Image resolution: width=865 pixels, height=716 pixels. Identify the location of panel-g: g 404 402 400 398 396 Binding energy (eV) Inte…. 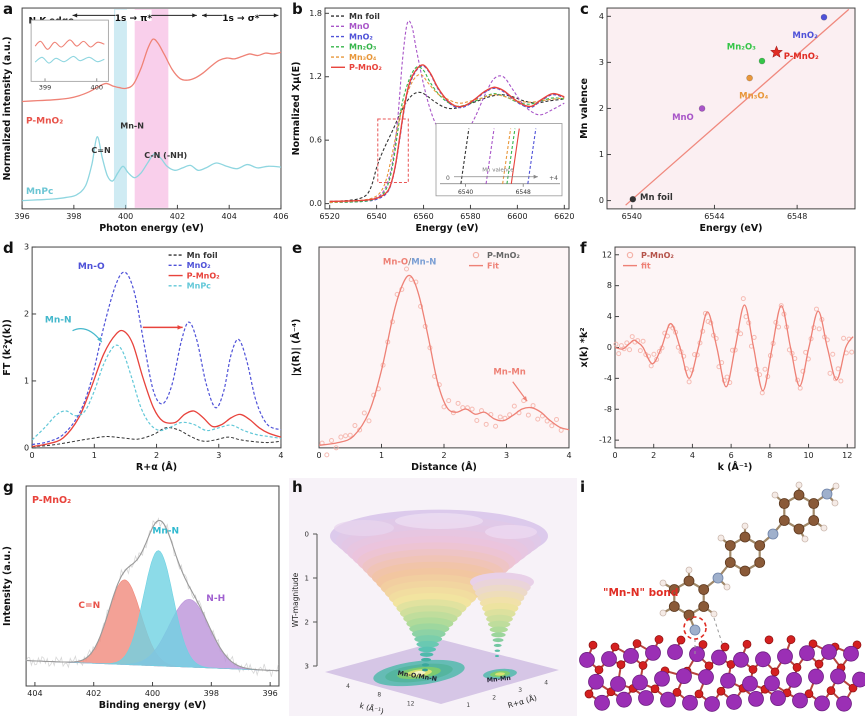
(144, 597).